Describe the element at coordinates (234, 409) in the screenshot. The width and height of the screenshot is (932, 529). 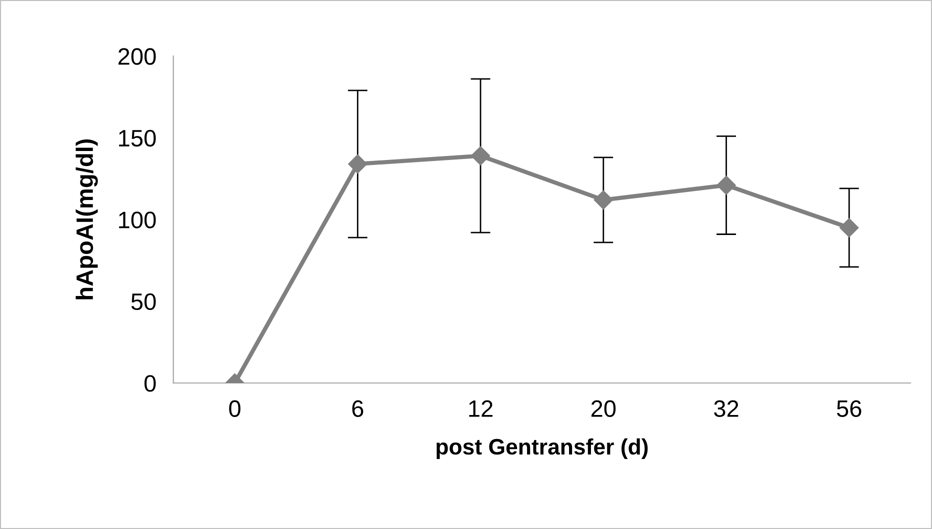
I see `x-tick-label: 0` at that location.